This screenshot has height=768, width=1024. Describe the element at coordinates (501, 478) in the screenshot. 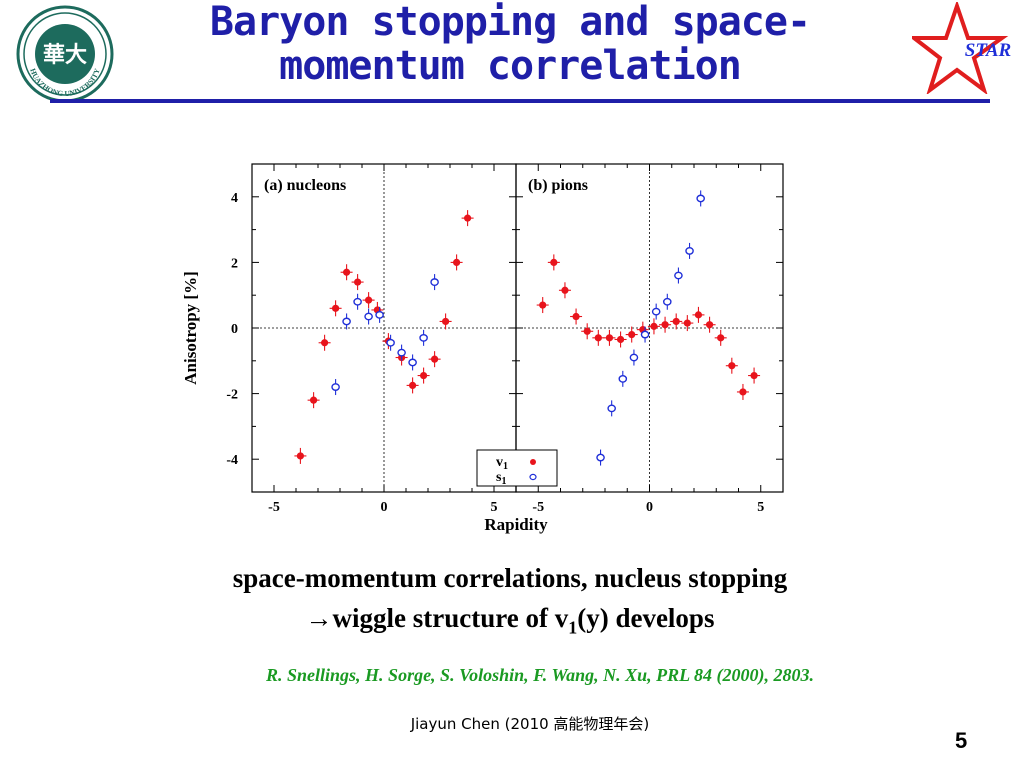

I see `legend-label-s1: s1` at that location.